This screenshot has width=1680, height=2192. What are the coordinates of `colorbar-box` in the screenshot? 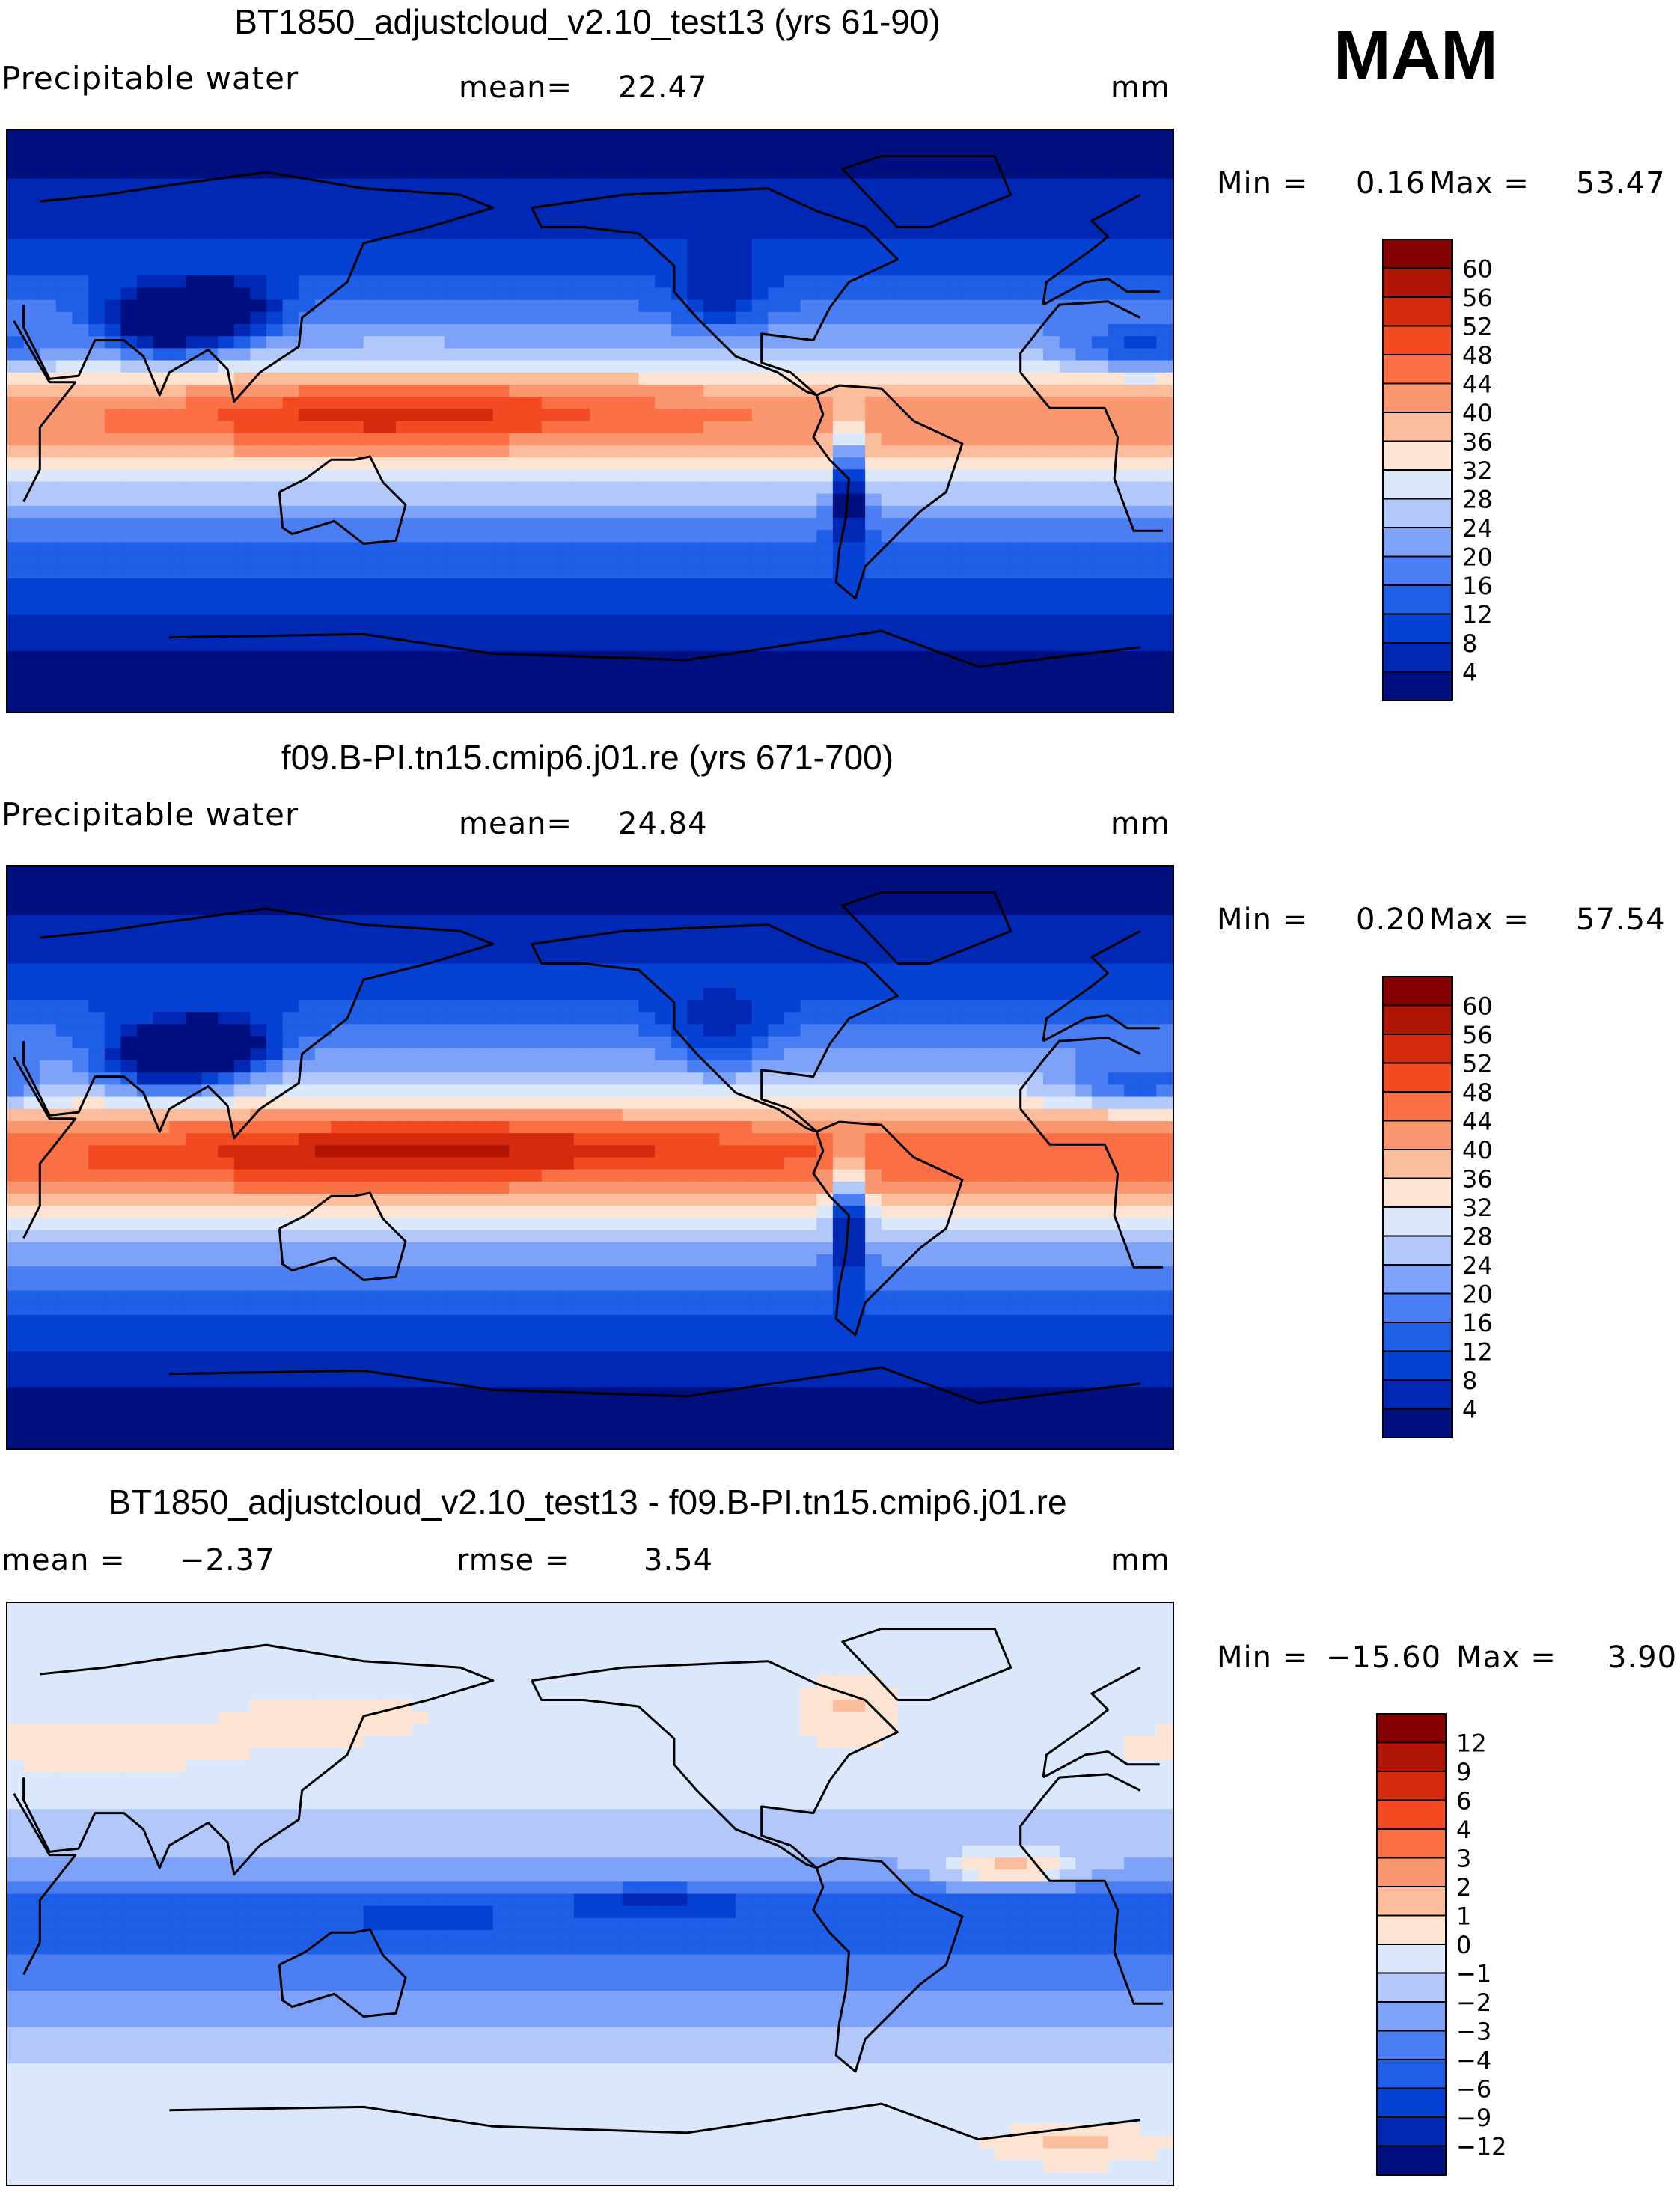 It's located at (1417, 542).